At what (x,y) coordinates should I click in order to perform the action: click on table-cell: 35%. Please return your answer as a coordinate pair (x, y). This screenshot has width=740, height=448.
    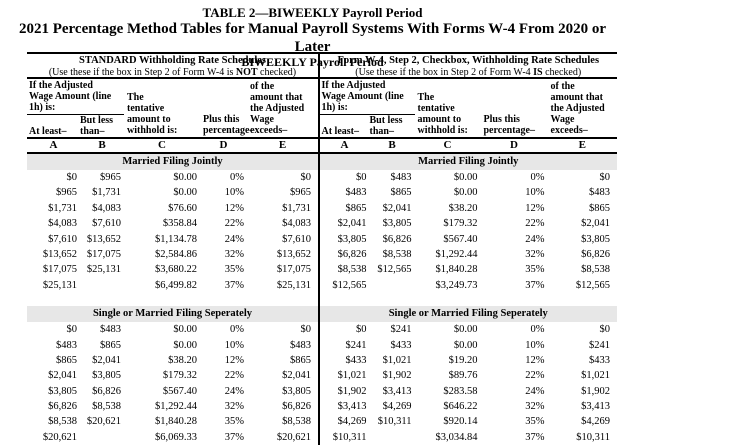
    Looking at the image, I should click on (234, 270).